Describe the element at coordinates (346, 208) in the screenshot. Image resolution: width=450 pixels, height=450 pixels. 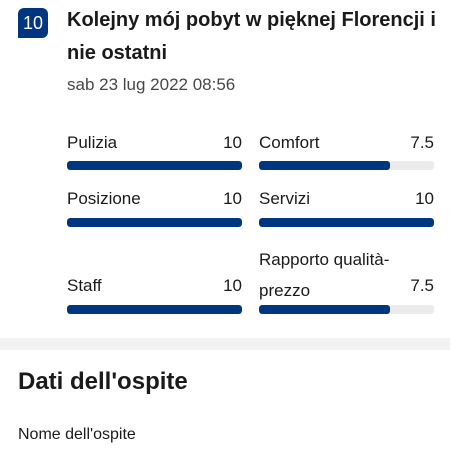
I see `category-facilities: Servizi 10` at that location.